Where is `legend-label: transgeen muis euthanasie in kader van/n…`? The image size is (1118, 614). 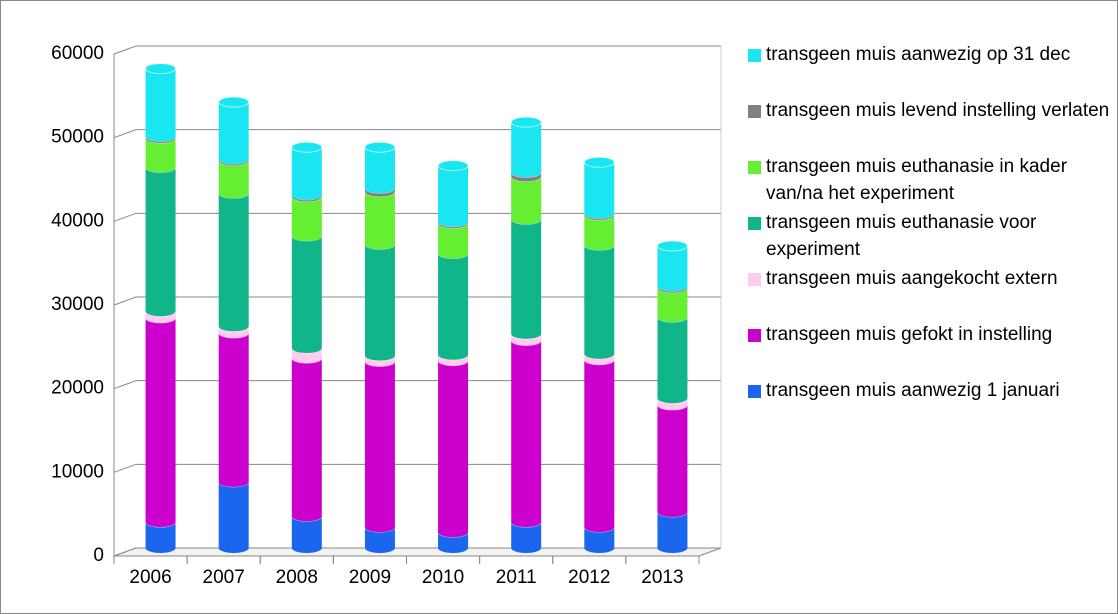 legend-label: transgeen muis euthanasie in kader van/n… is located at coordinates (917, 180).